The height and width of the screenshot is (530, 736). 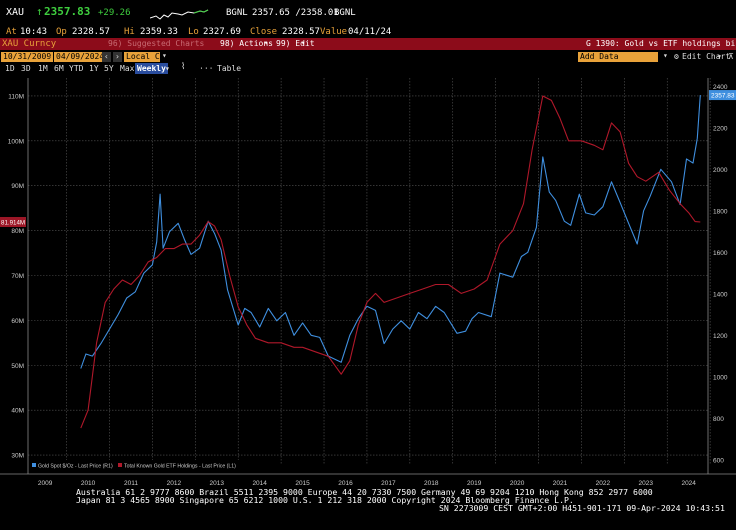 I want to click on low-value: 2327.69, so click(x=222, y=32).